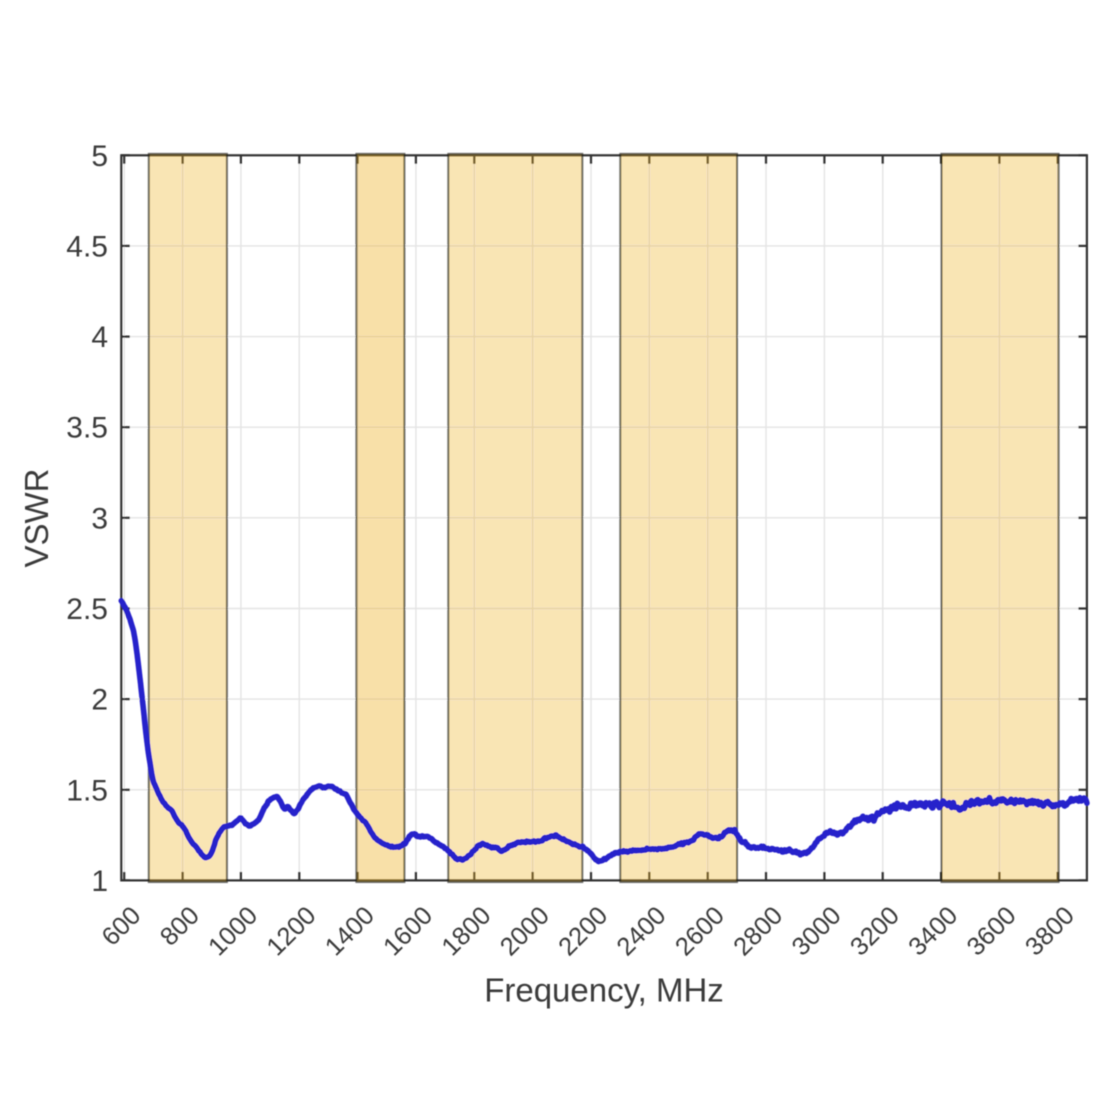 This screenshot has width=1100, height=1105. I want to click on svg-text: 4, so click(99, 337).